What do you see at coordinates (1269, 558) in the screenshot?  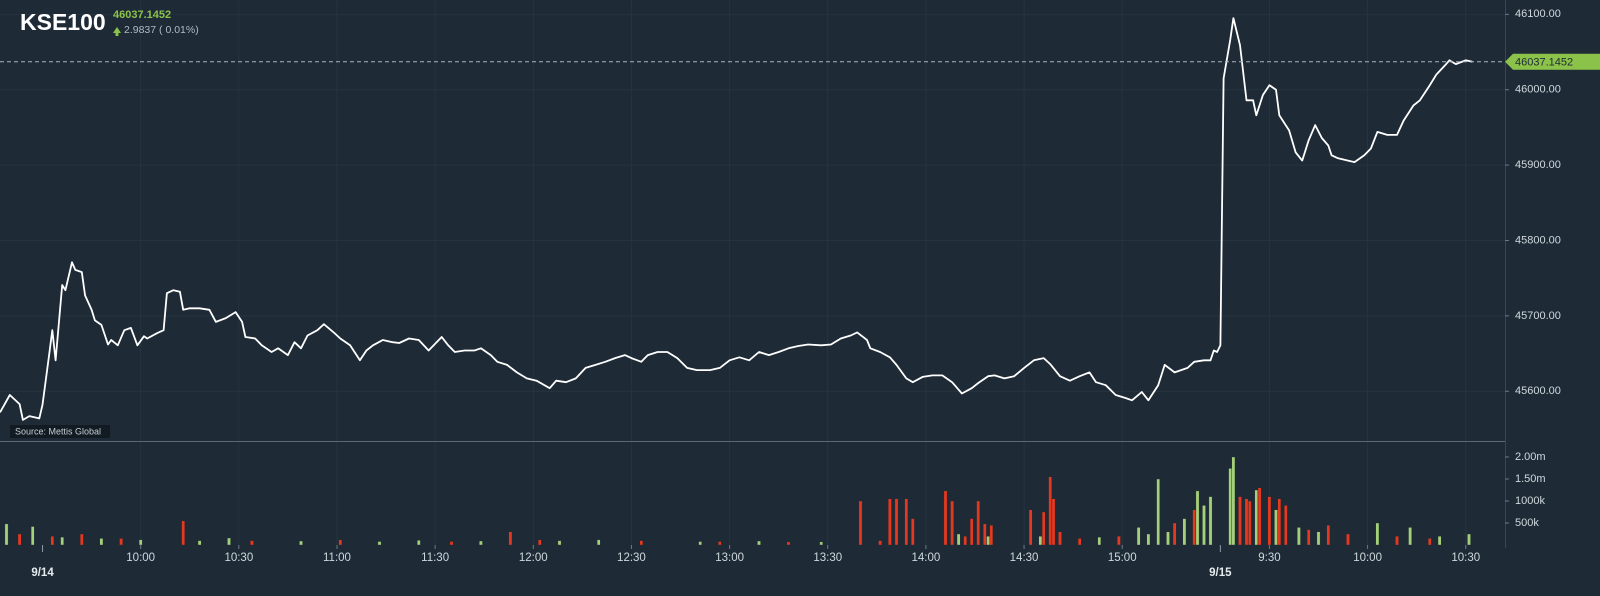 I see `x-tick-label: 9:30` at bounding box center [1269, 558].